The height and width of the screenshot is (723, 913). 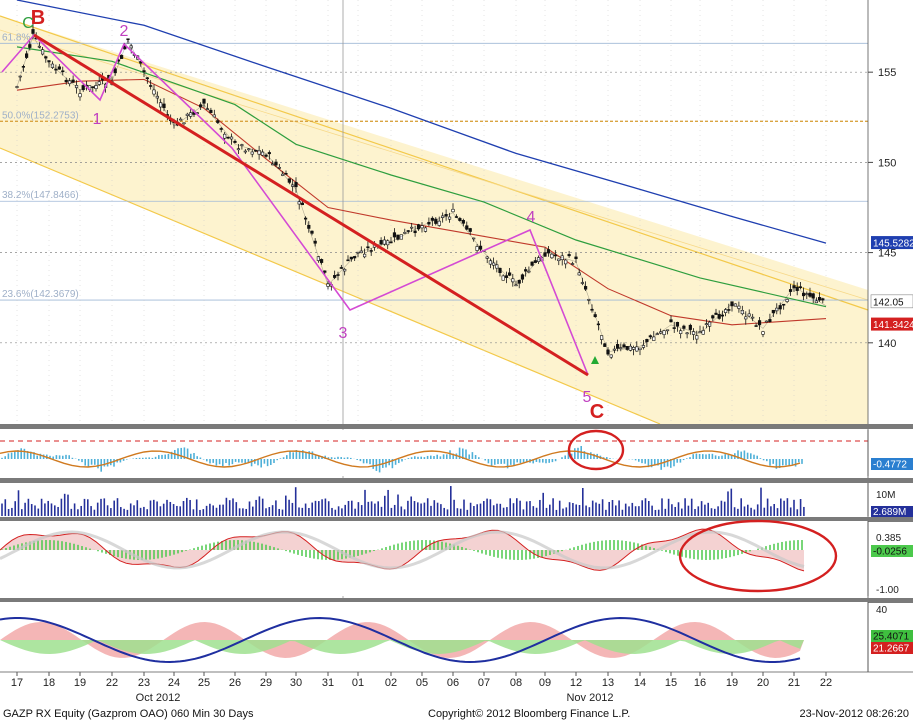 I want to click on osc2-highlight-circle, so click(x=758, y=556).